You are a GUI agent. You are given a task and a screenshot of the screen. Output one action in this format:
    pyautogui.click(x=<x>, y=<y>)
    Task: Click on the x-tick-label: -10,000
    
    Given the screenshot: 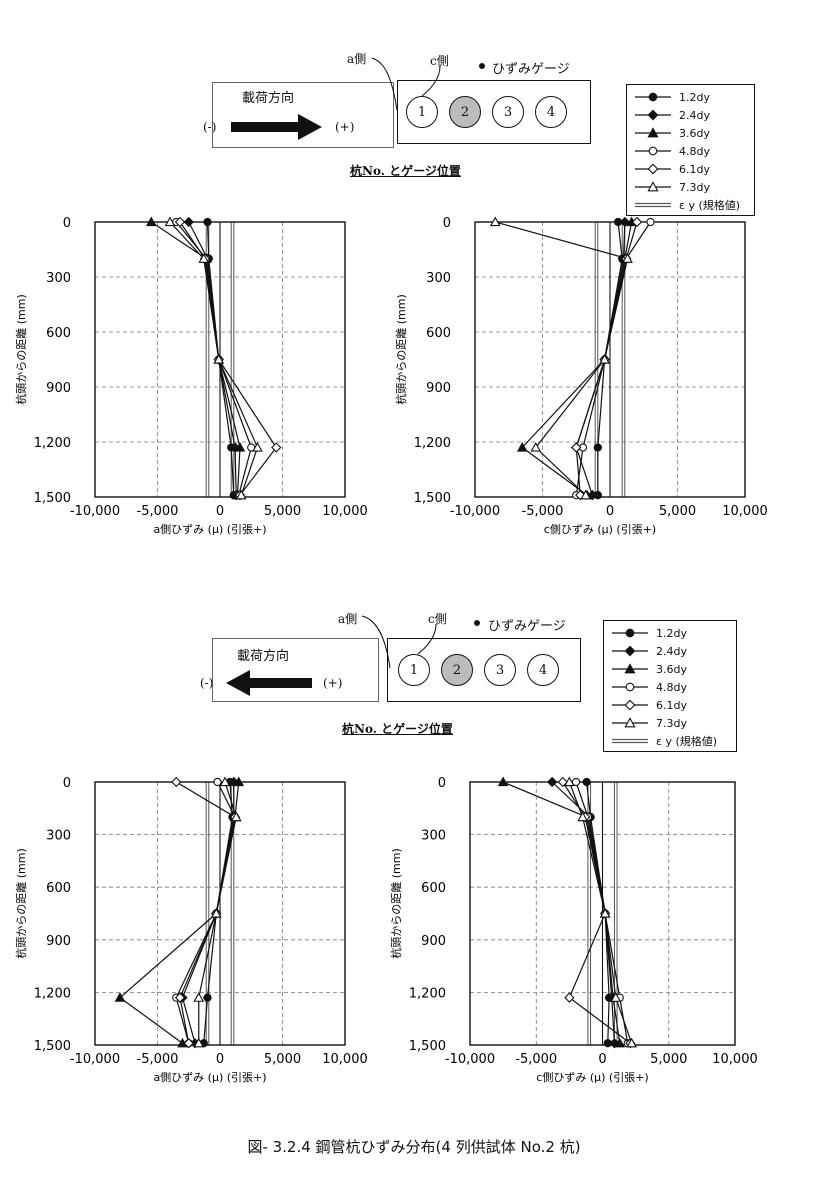 What is the action you would take?
    pyautogui.click(x=95, y=511)
    